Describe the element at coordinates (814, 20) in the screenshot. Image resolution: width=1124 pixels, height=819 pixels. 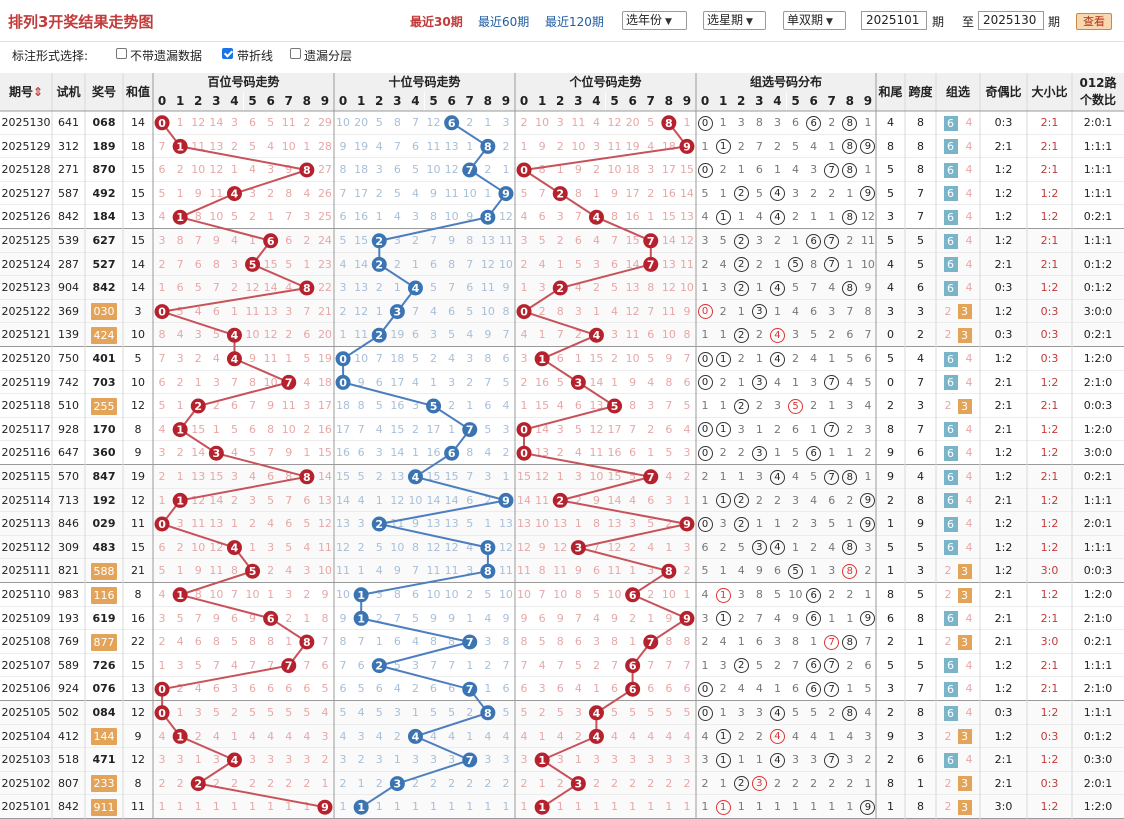
I see `oddeven-select: 单双期 ▼` at that location.